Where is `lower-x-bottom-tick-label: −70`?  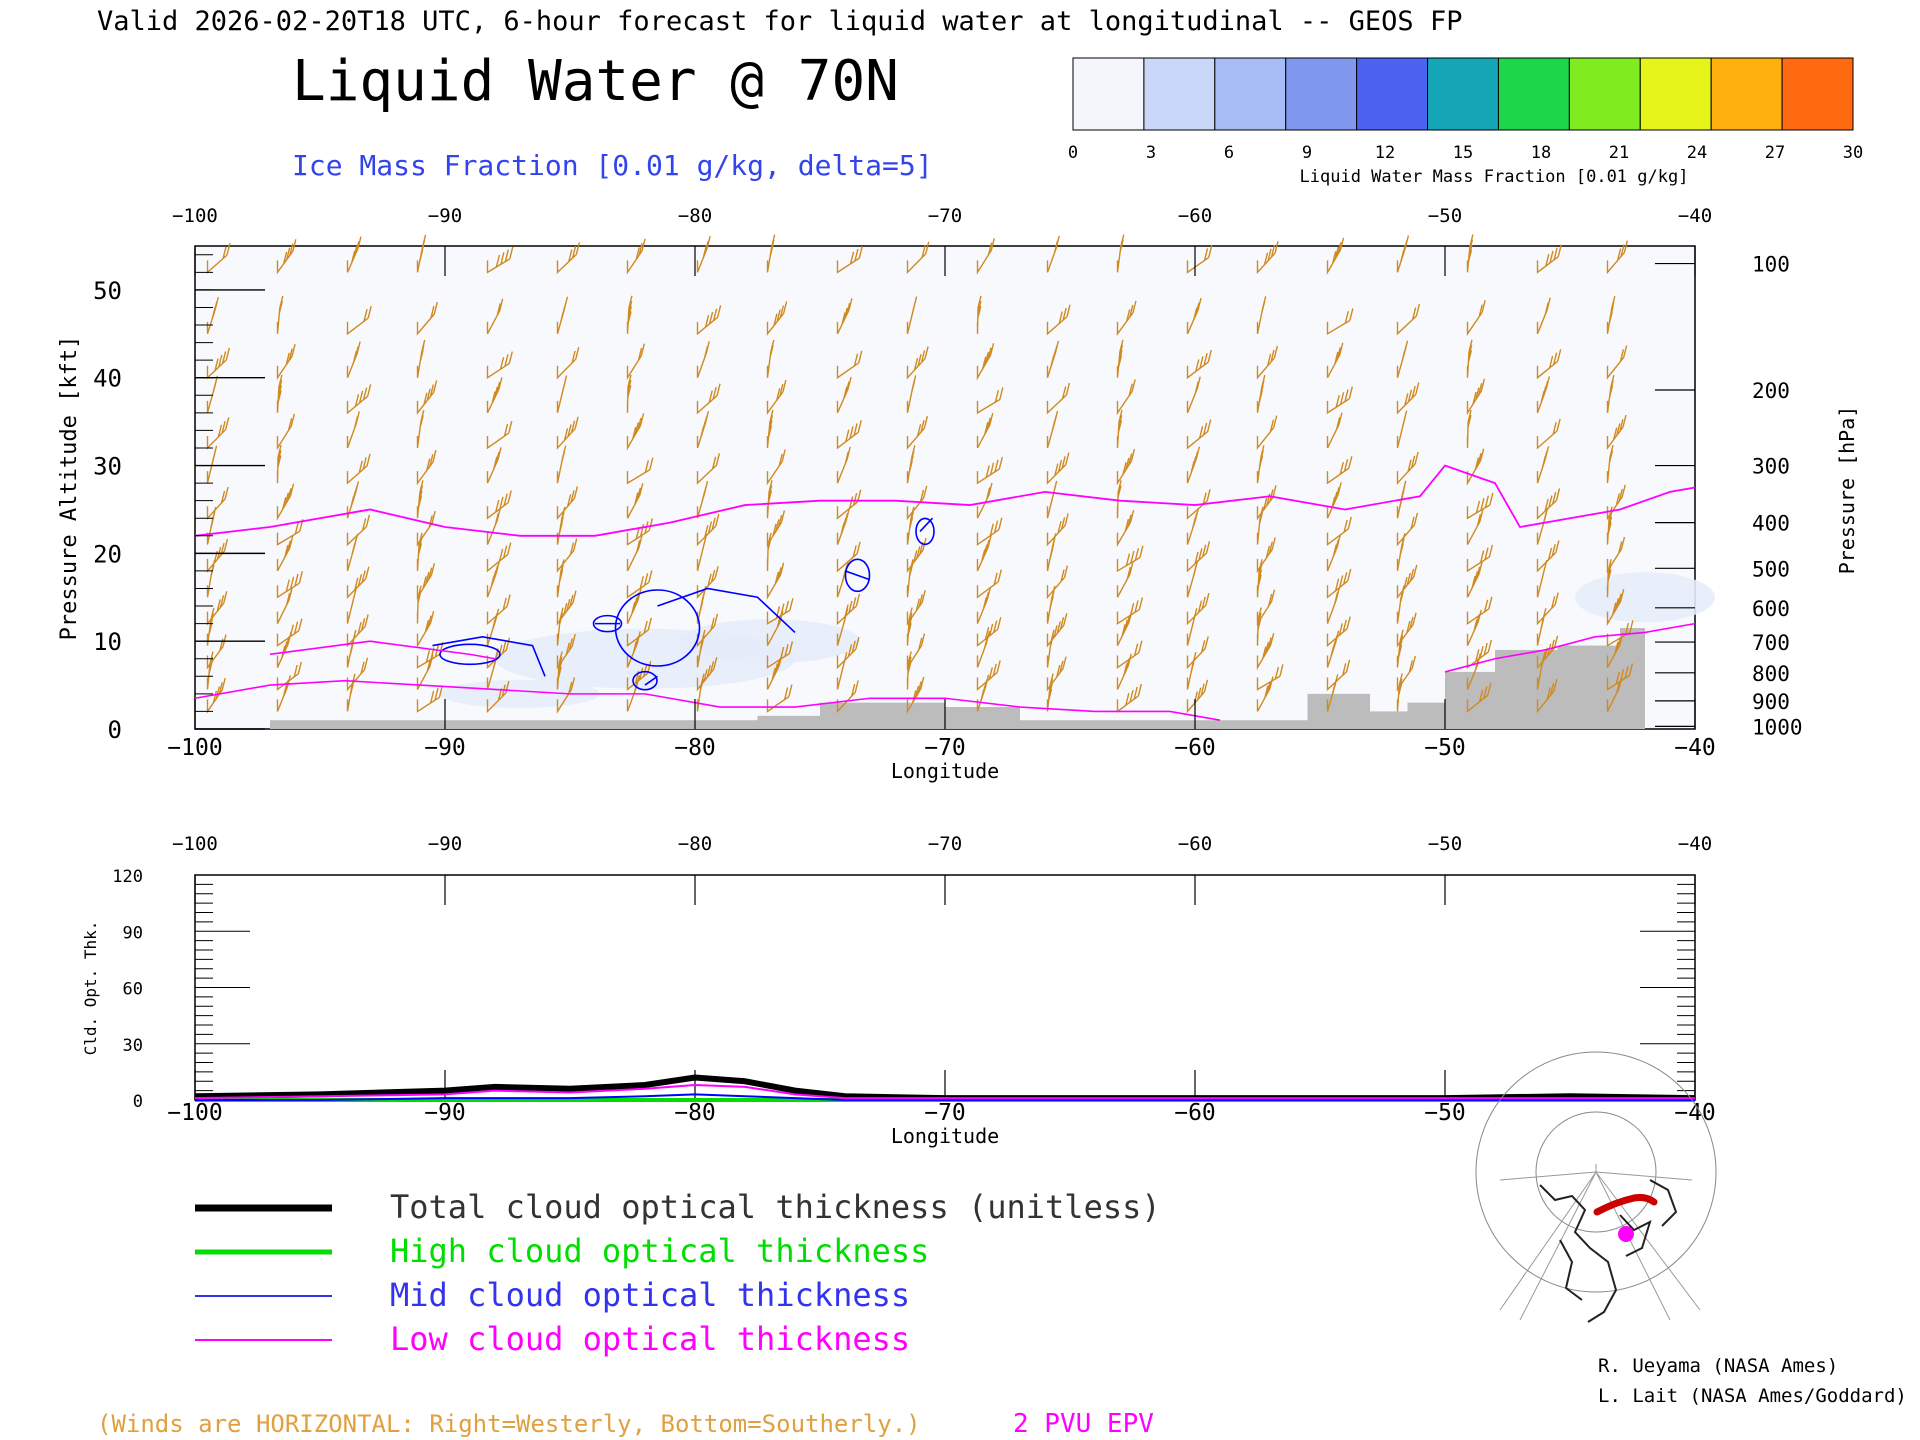
lower-x-bottom-tick-label: −70 is located at coordinates (945, 1113).